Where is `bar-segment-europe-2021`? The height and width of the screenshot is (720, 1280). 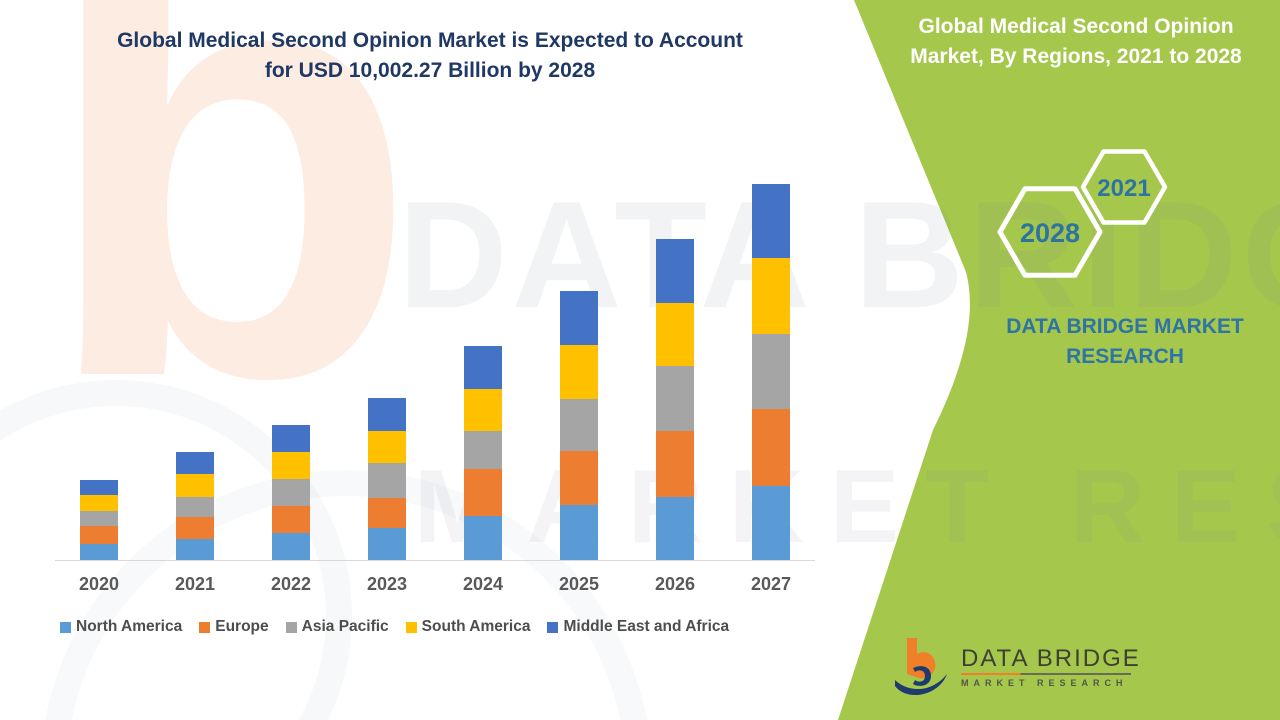
bar-segment-europe-2021 is located at coordinates (195, 528).